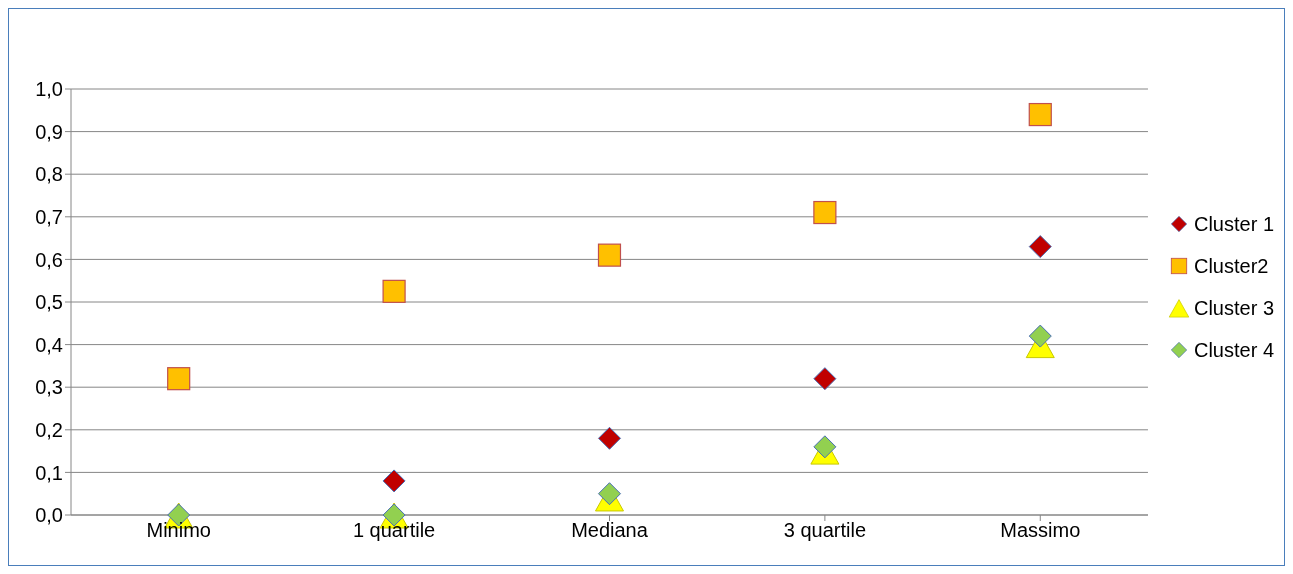 The height and width of the screenshot is (574, 1293). What do you see at coordinates (49, 131) in the screenshot?
I see `y-tick-label: 0,9` at bounding box center [49, 131].